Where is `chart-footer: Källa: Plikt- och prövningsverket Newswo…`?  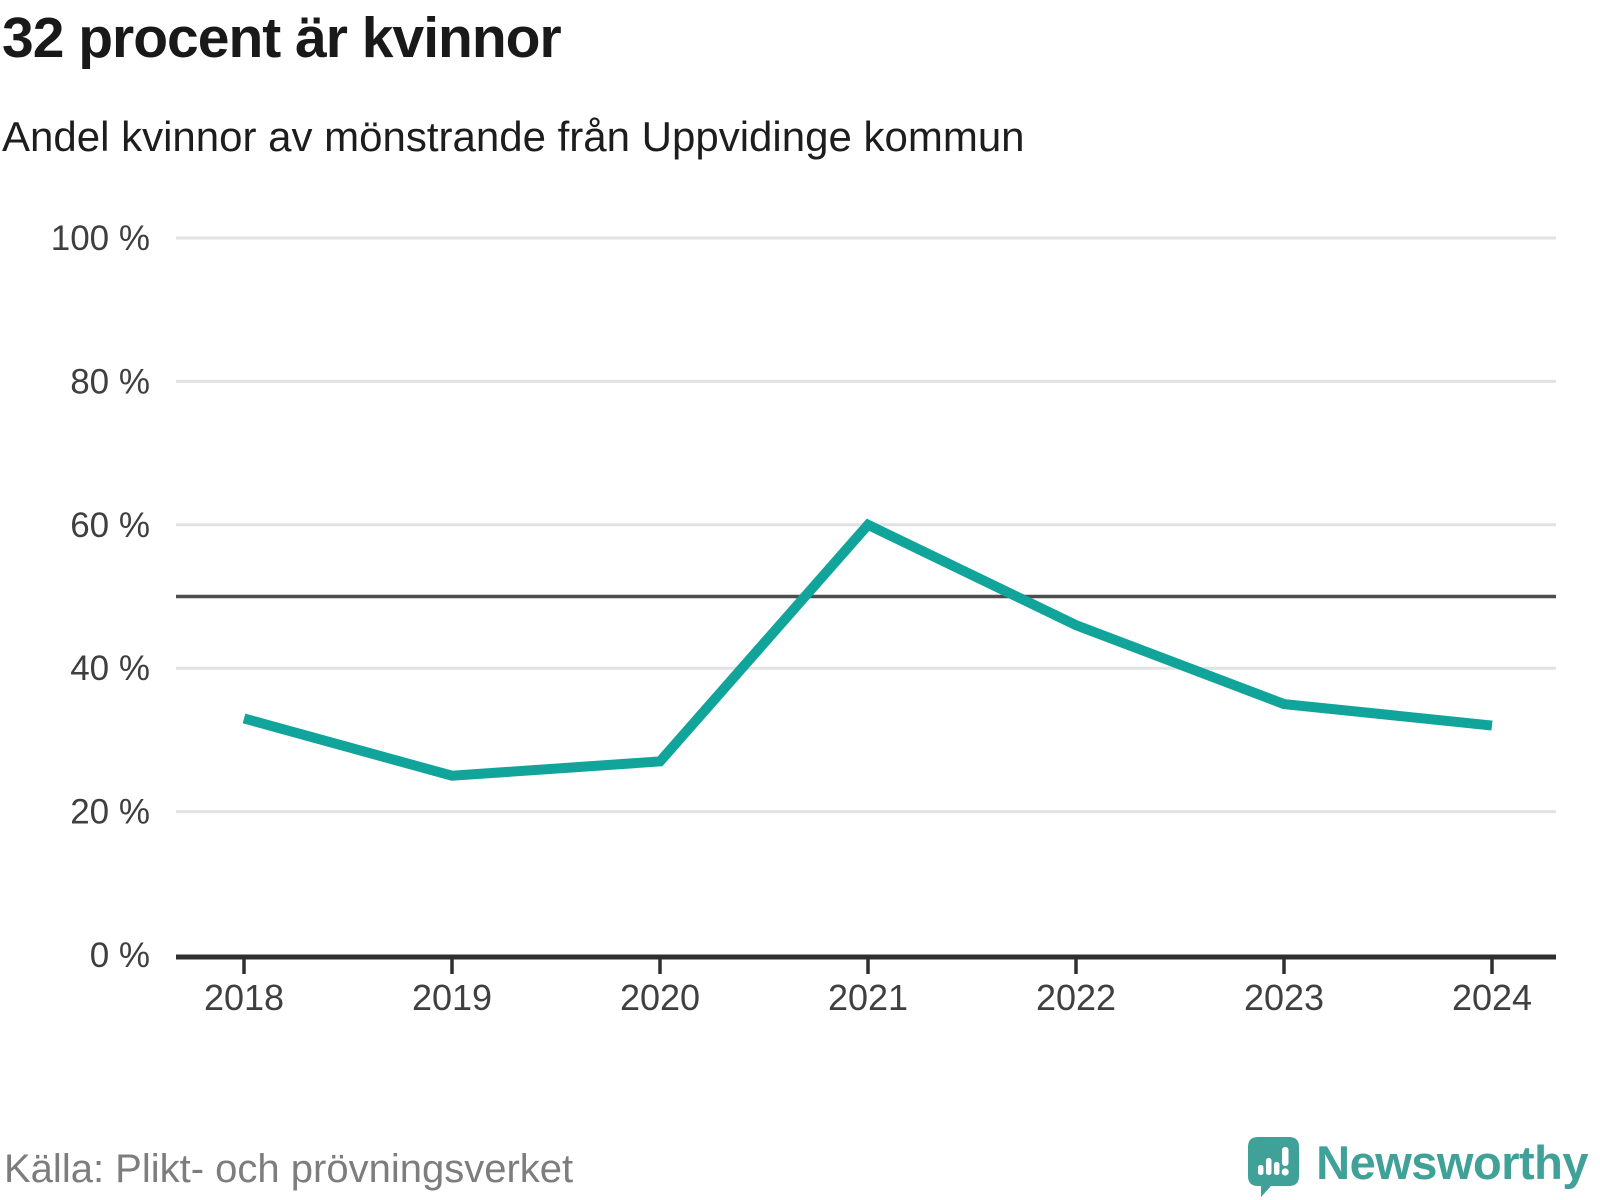
chart-footer: Källa: Plikt- och prövningsverket Newswo… is located at coordinates (800, 1160).